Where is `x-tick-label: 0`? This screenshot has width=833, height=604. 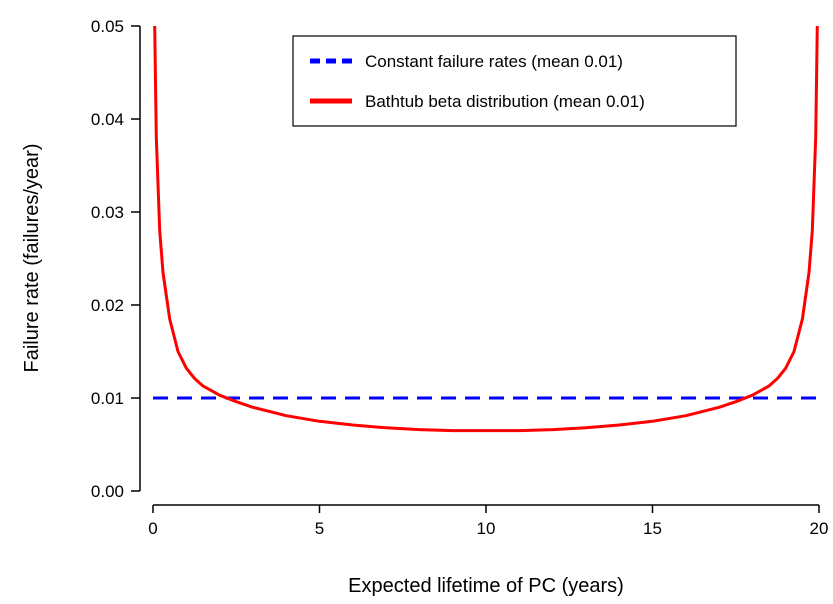
x-tick-label: 0 is located at coordinates (152, 528).